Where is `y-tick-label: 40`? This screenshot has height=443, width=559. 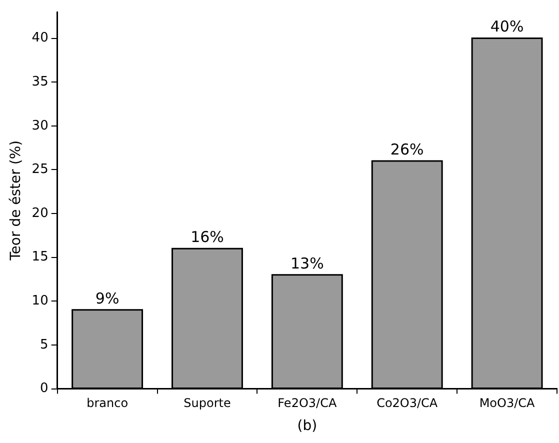 y-tick-label: 40 is located at coordinates (40, 38).